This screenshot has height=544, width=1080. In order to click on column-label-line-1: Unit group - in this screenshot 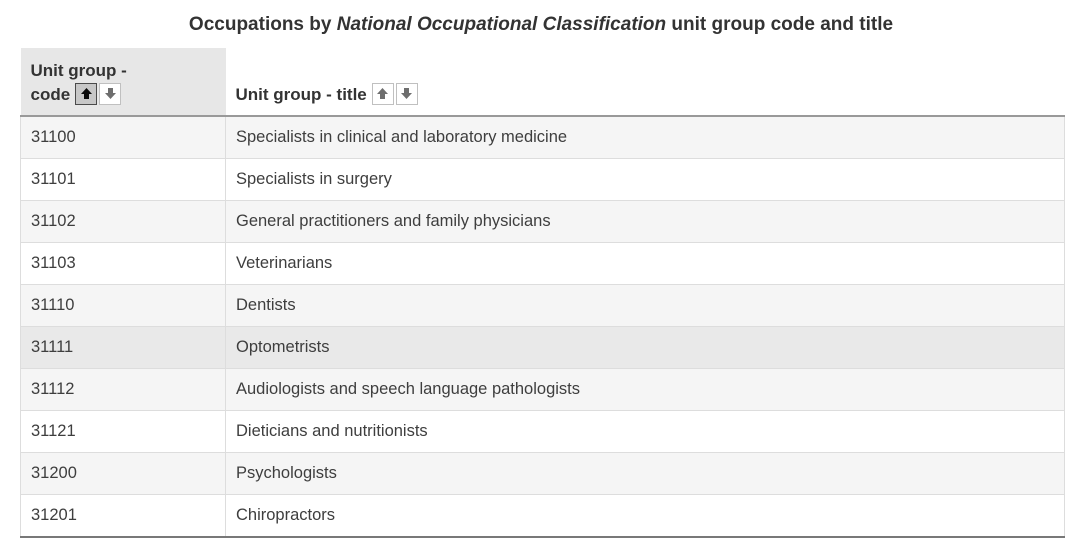, I will do `click(78, 70)`.